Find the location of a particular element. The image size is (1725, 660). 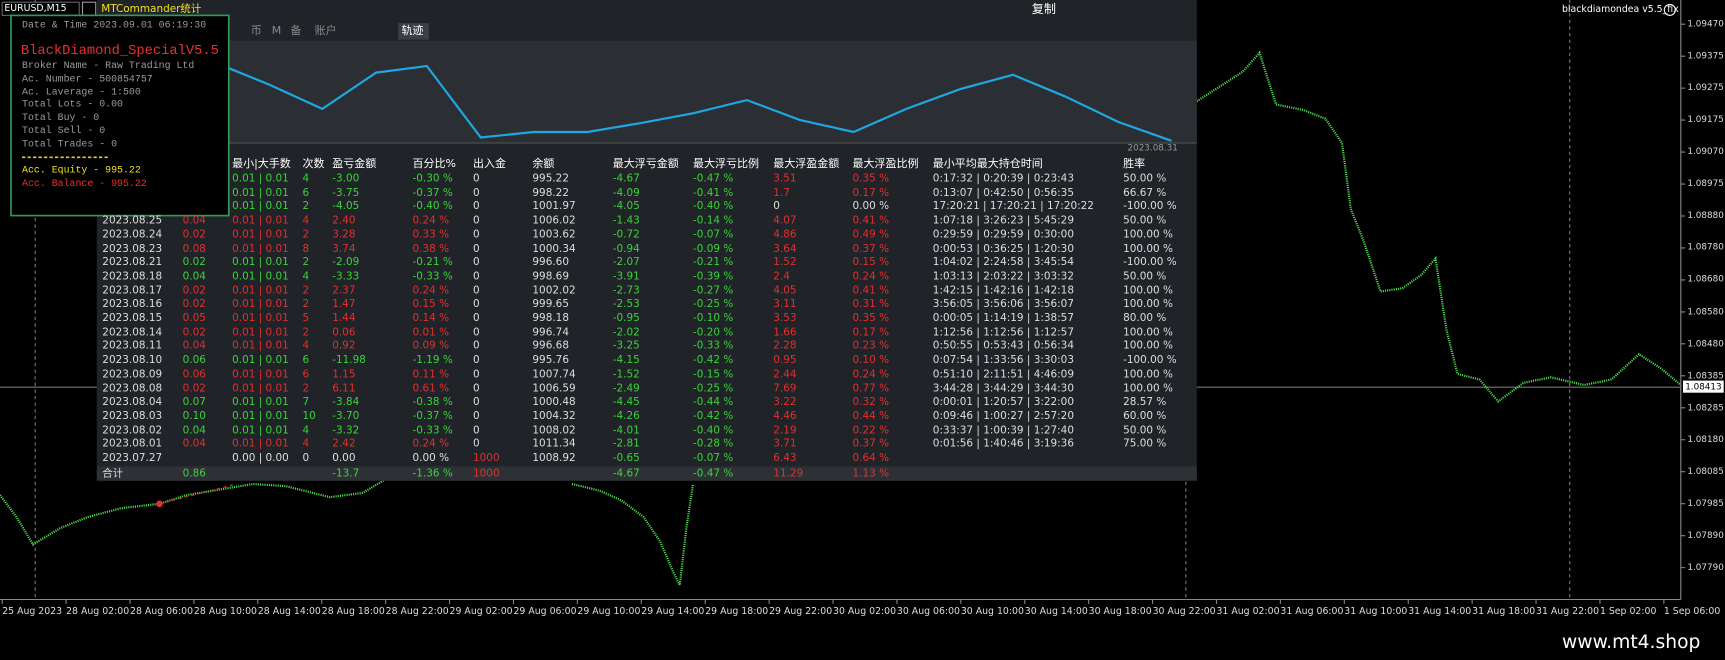

table-cell: 0.00 % is located at coordinates (431, 458).